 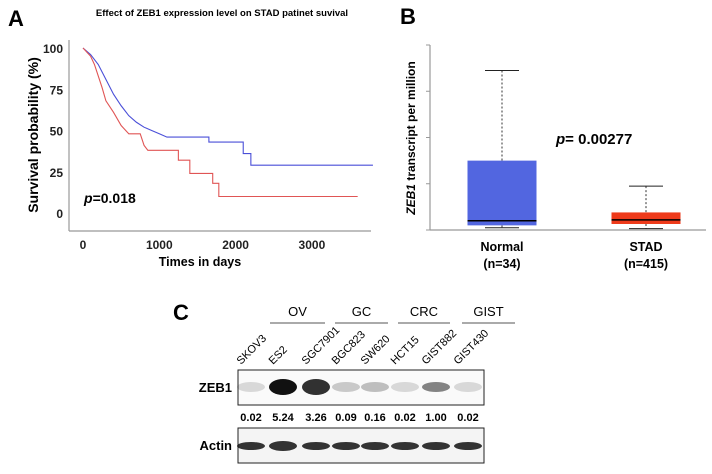 I want to click on box-normal, so click(x=502, y=149).